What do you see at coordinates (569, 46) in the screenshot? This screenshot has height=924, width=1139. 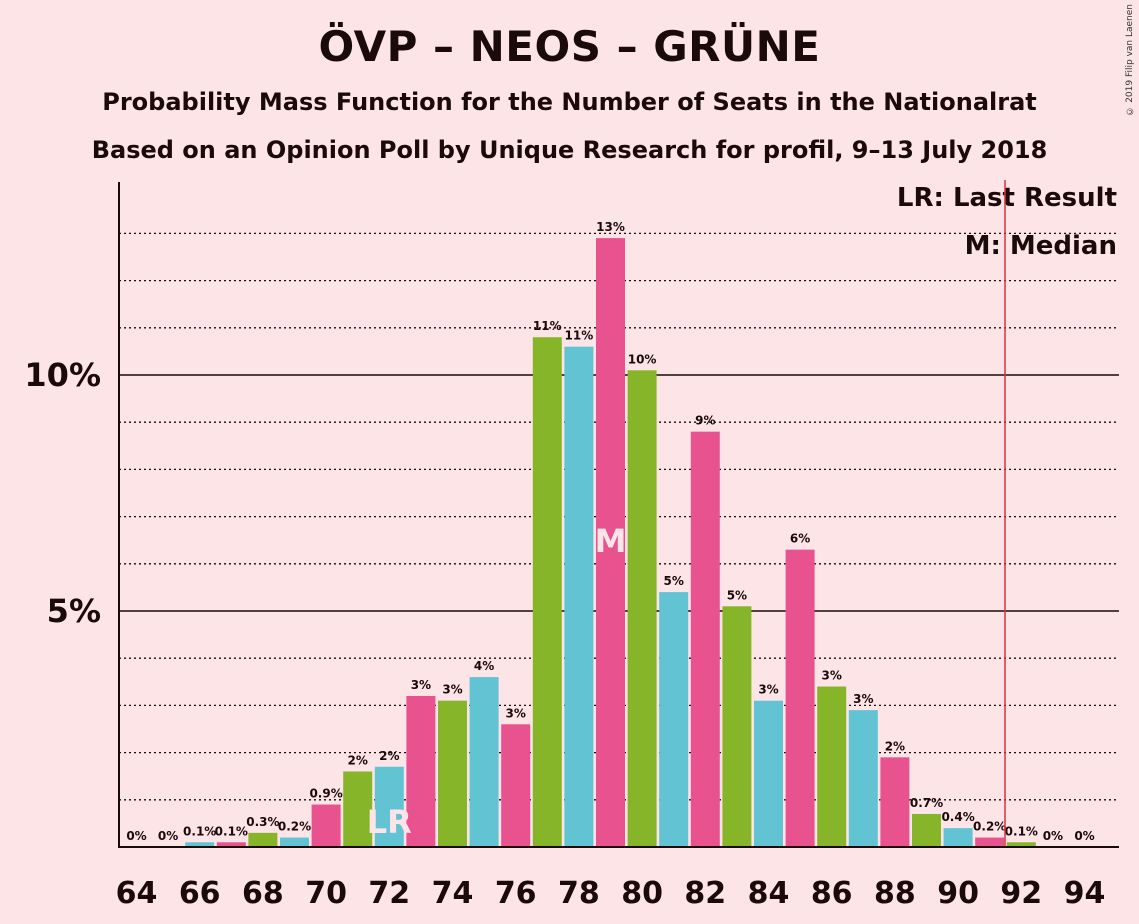 I see `chart-title: ÖVP – NEOS – GRÜNE` at bounding box center [569, 46].